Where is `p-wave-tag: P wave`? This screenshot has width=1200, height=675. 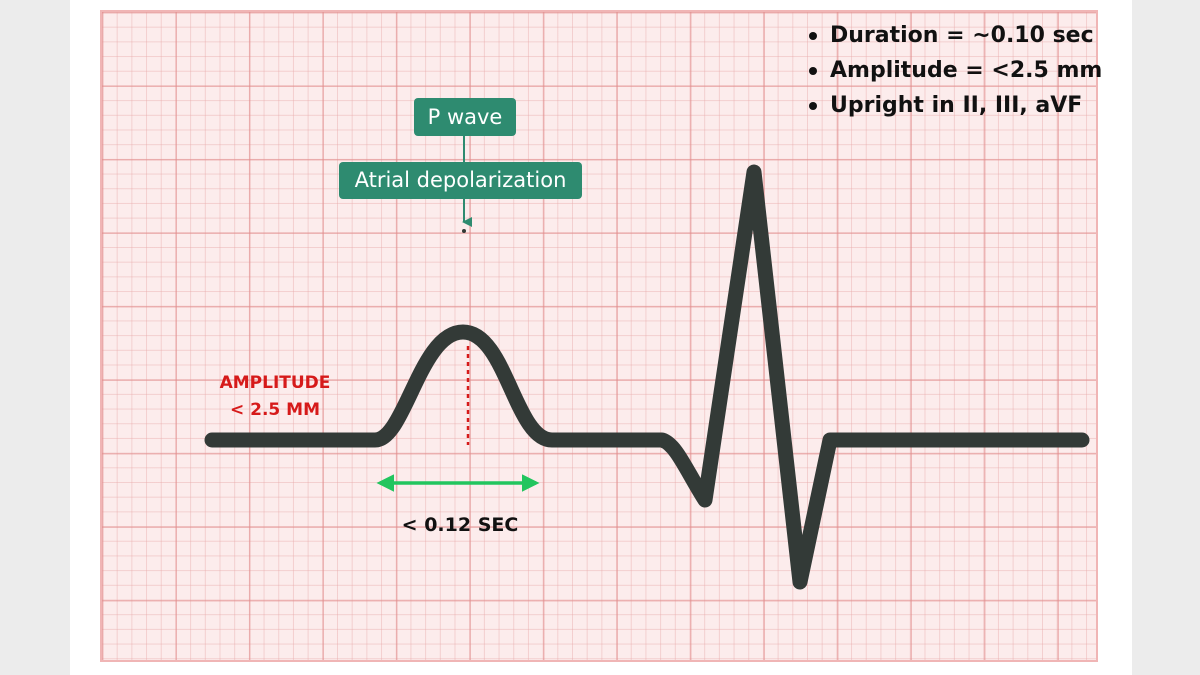 p-wave-tag: P wave is located at coordinates (465, 117).